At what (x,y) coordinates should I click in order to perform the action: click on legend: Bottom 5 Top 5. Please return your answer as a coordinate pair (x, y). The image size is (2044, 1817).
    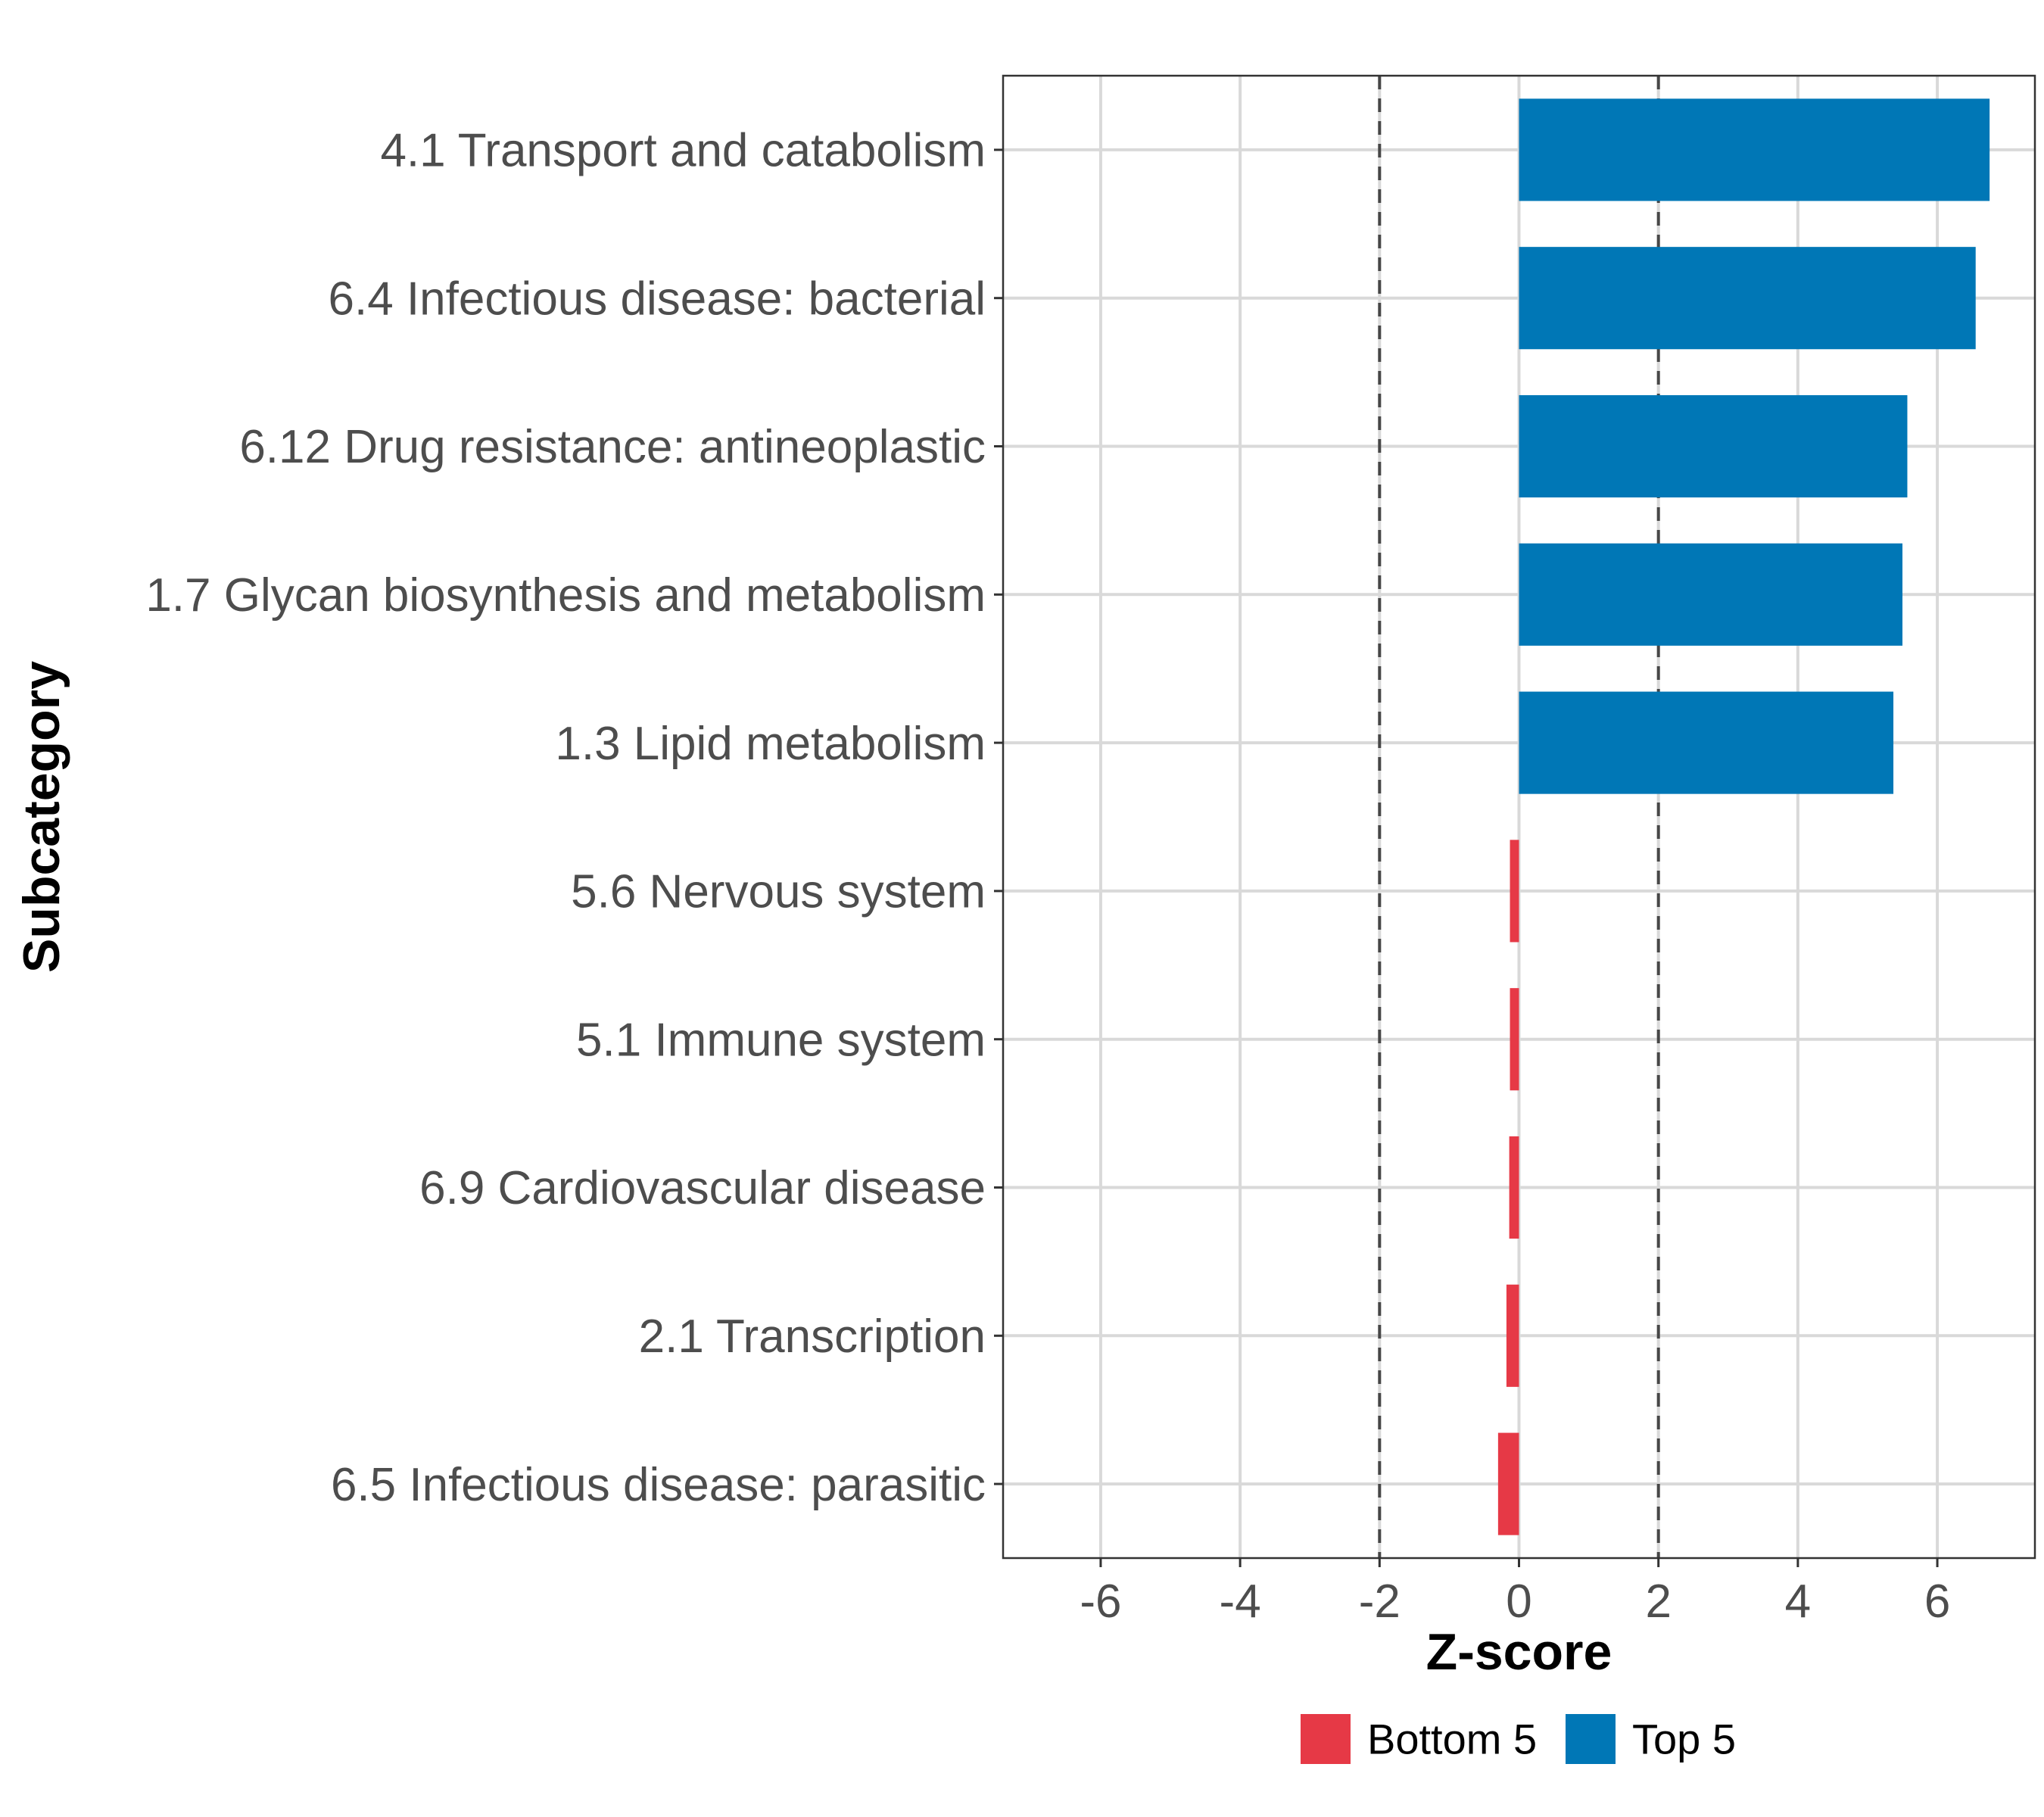
    Looking at the image, I should click on (1518, 1739).